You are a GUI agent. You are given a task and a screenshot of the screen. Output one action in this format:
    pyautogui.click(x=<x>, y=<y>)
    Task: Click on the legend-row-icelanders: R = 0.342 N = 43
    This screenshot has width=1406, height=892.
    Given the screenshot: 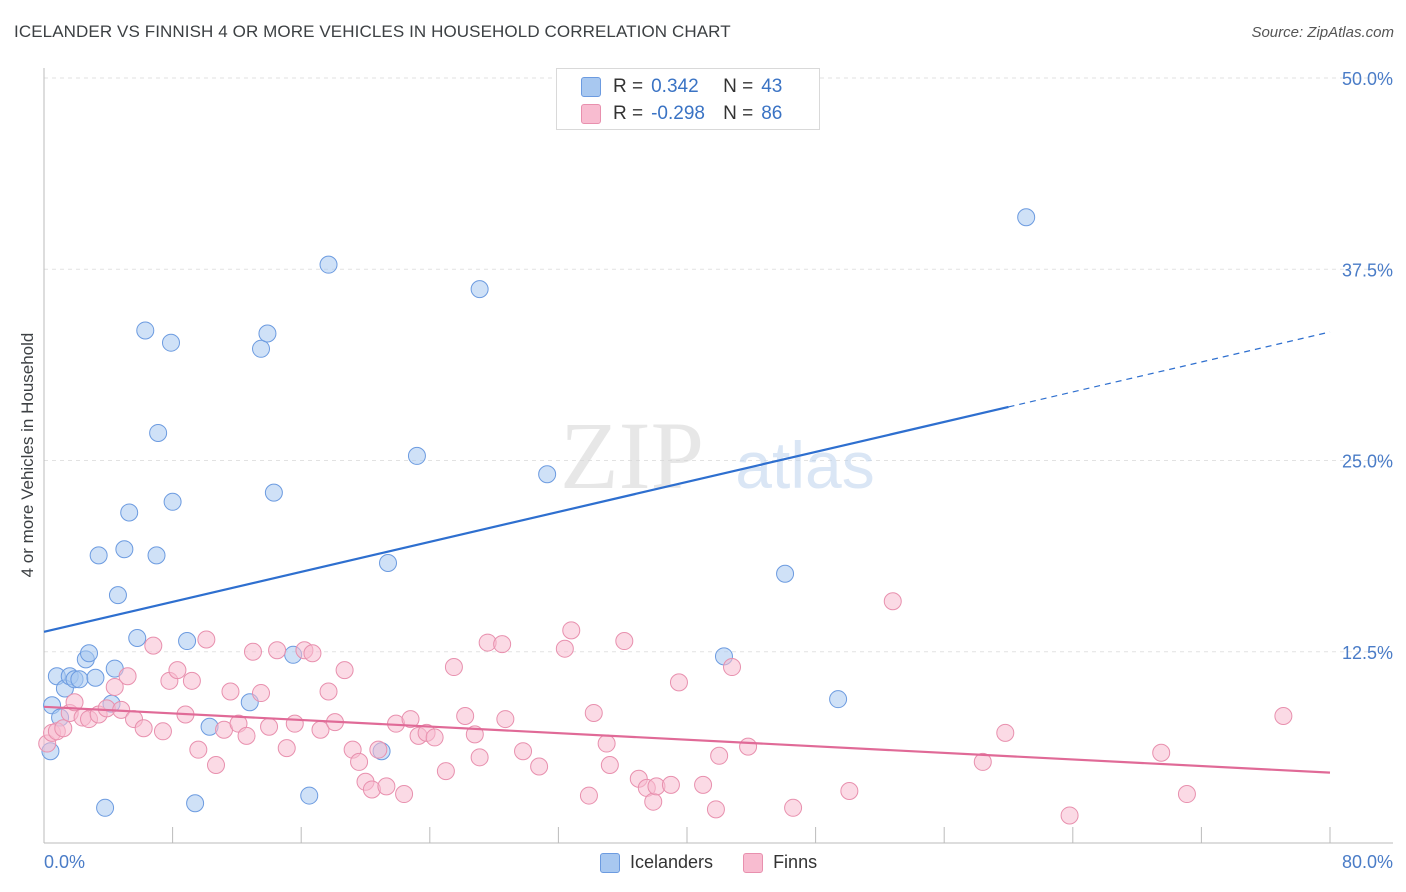 What is the action you would take?
    pyautogui.click(x=681, y=87)
    